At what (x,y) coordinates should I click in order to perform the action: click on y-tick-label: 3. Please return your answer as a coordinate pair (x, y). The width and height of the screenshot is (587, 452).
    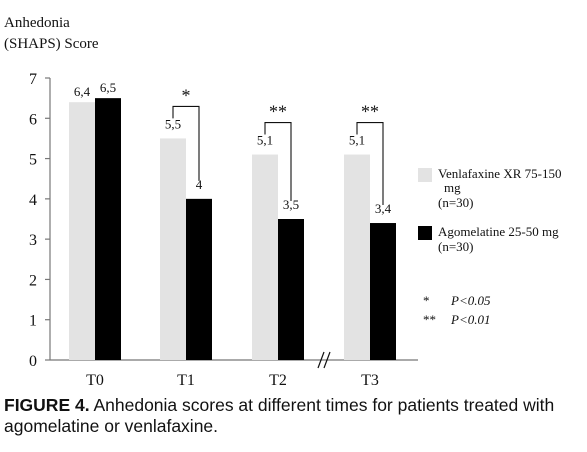
    Looking at the image, I should click on (33, 240).